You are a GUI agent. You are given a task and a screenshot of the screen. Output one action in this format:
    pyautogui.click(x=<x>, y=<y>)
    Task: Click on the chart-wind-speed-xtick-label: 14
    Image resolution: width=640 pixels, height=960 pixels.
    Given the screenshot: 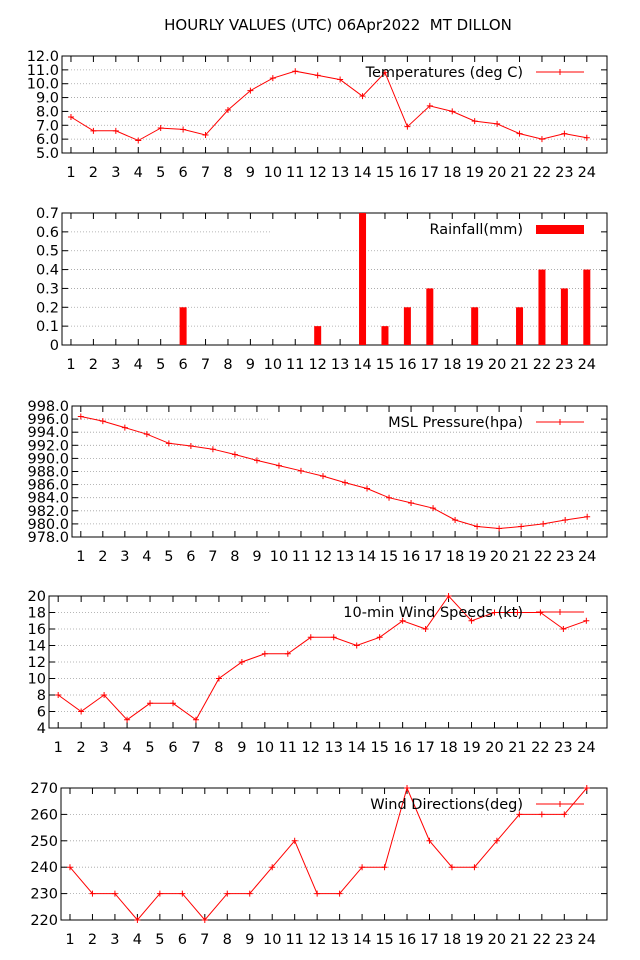 What is the action you would take?
    pyautogui.click(x=356, y=748)
    